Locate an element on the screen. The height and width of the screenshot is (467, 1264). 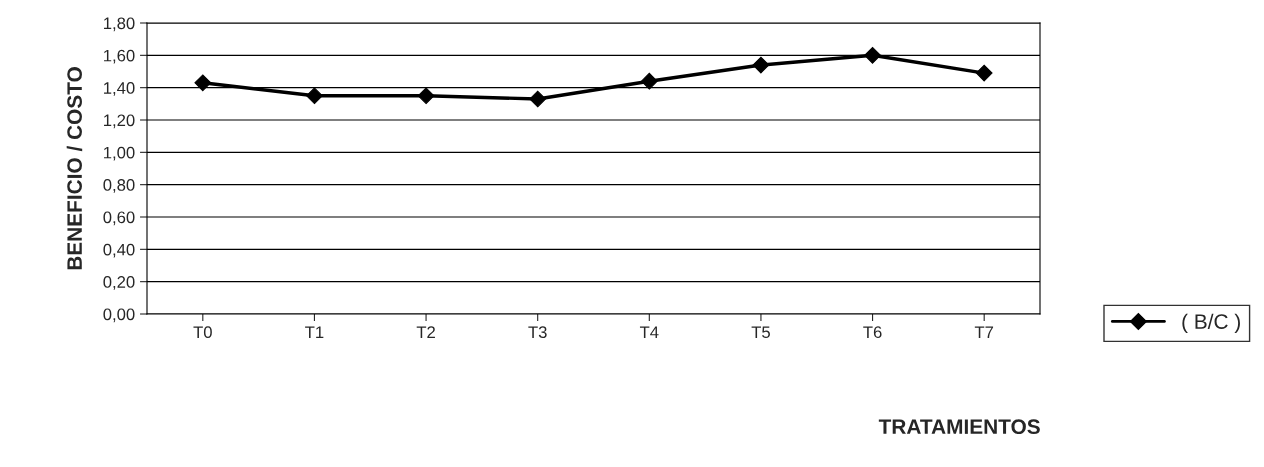
x-tick-label: T1 is located at coordinates (314, 332).